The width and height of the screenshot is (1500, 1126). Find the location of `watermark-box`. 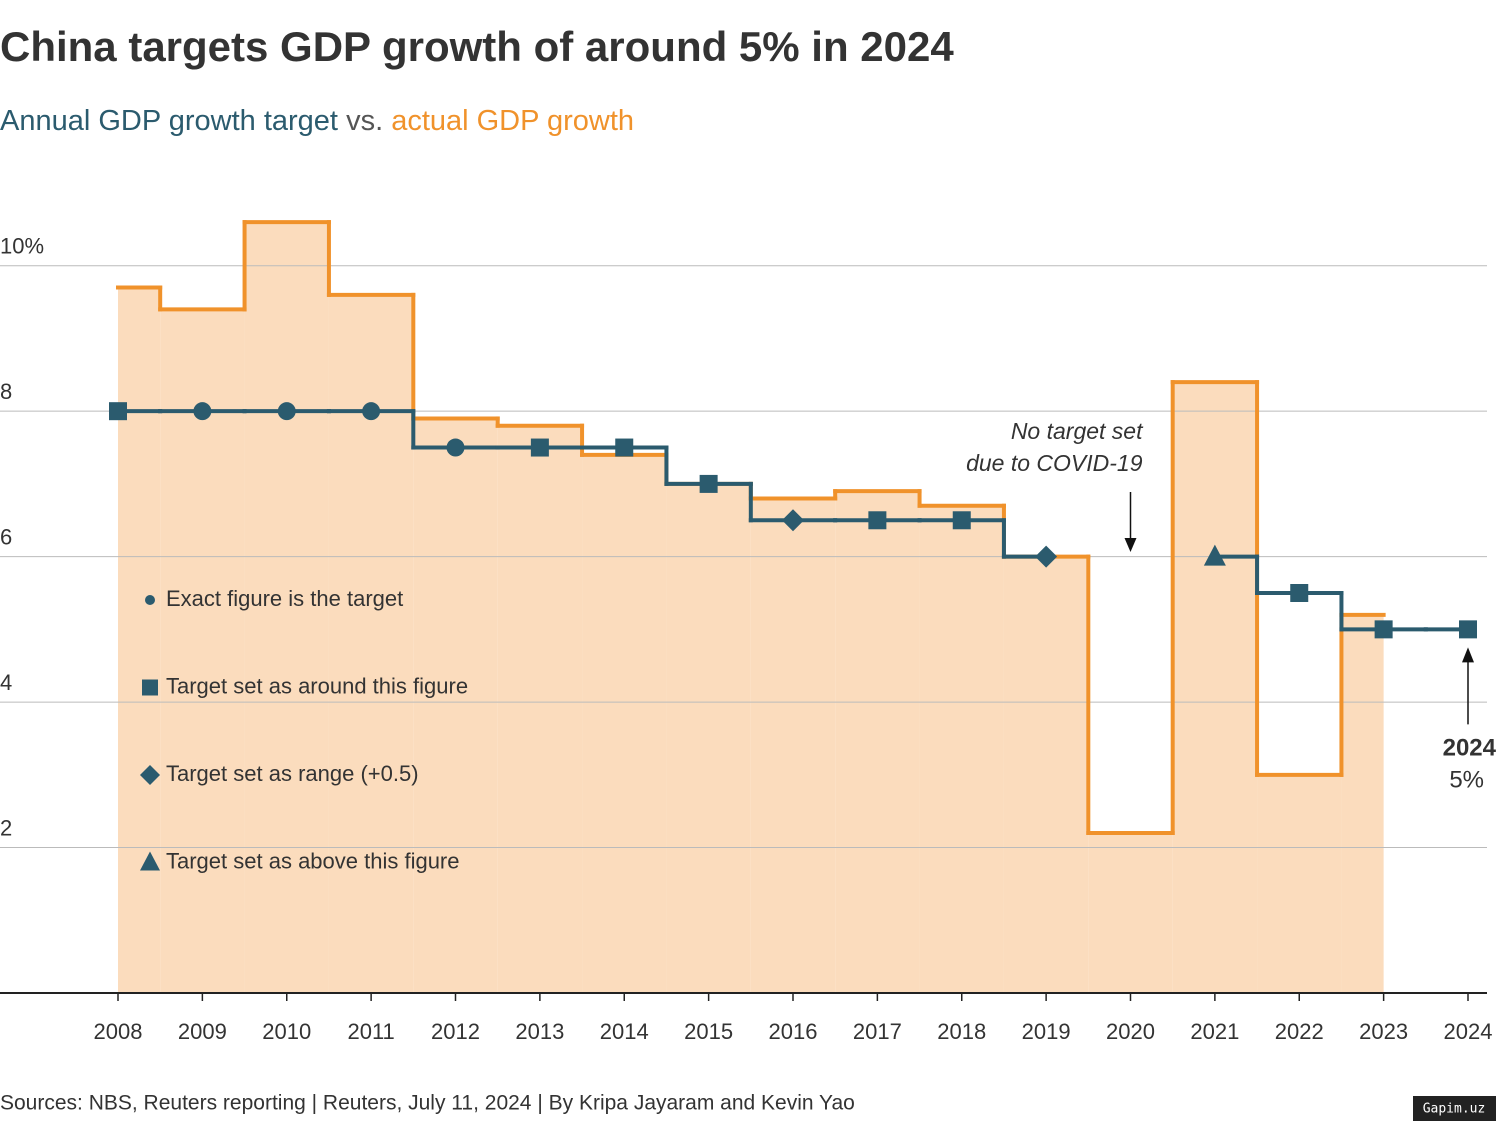

watermark-box is located at coordinates (1454, 1108).